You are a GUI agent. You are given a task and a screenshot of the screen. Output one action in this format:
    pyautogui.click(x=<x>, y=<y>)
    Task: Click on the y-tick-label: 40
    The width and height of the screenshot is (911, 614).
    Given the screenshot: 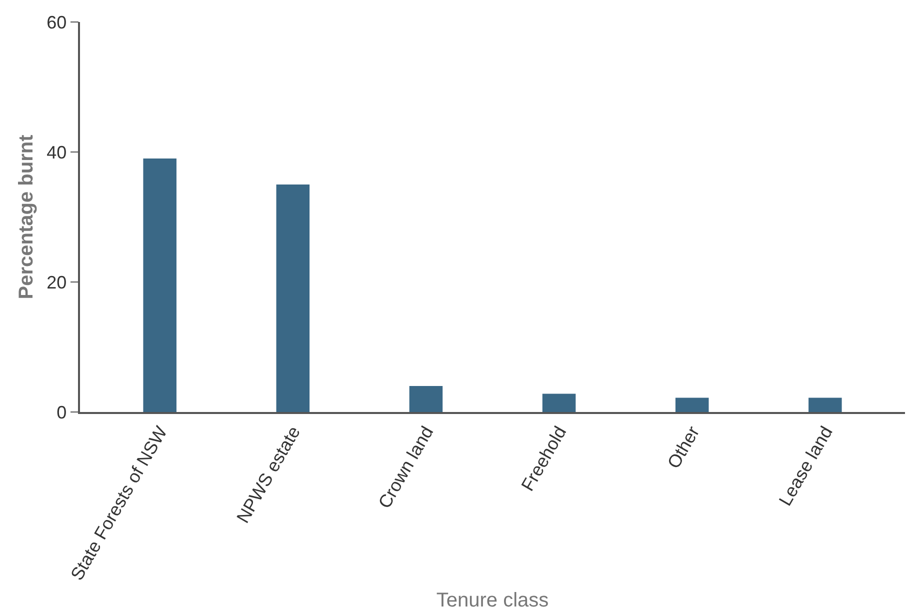 What is the action you would take?
    pyautogui.click(x=56, y=152)
    